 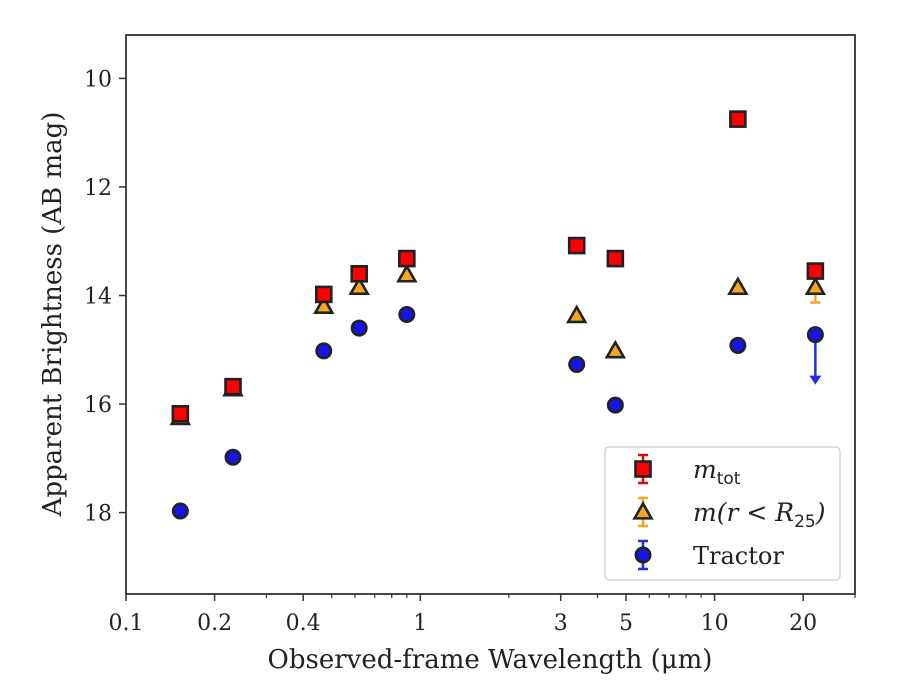 What do you see at coordinates (53, 315) in the screenshot?
I see `y-axis-title: Apparent Brightness (AB mag)` at bounding box center [53, 315].